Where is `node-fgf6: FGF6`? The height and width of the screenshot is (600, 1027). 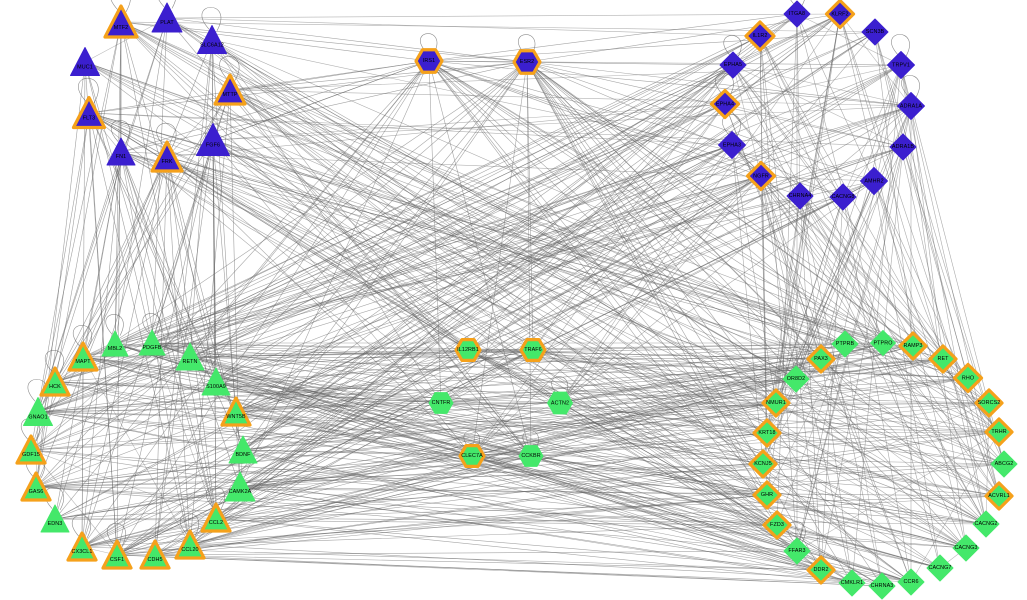
node-fgf6: FGF6 is located at coordinates (213, 140).